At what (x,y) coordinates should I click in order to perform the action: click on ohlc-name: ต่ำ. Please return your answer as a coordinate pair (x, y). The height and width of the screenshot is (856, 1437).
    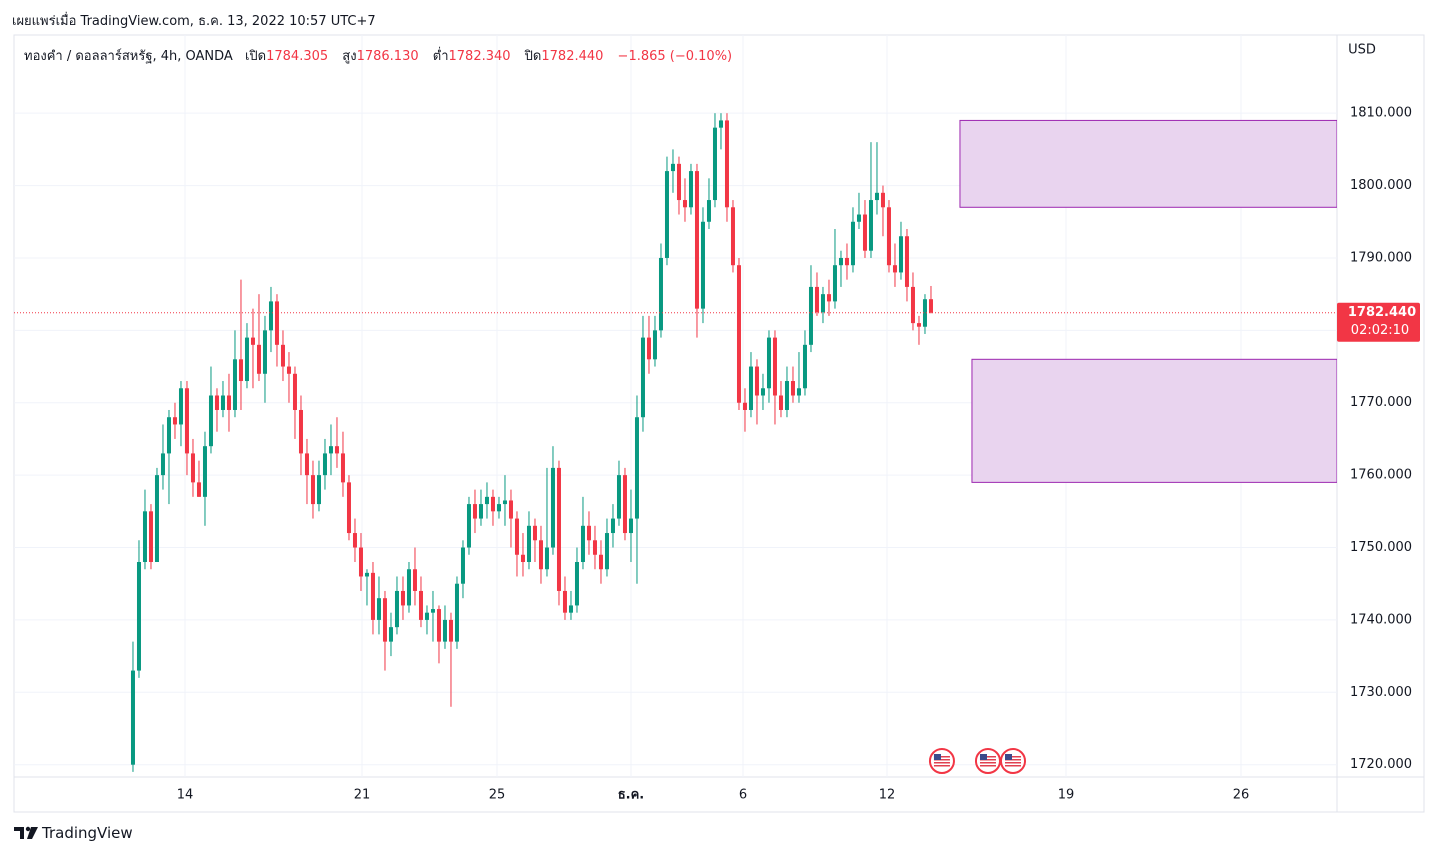
    Looking at the image, I should click on (440, 56).